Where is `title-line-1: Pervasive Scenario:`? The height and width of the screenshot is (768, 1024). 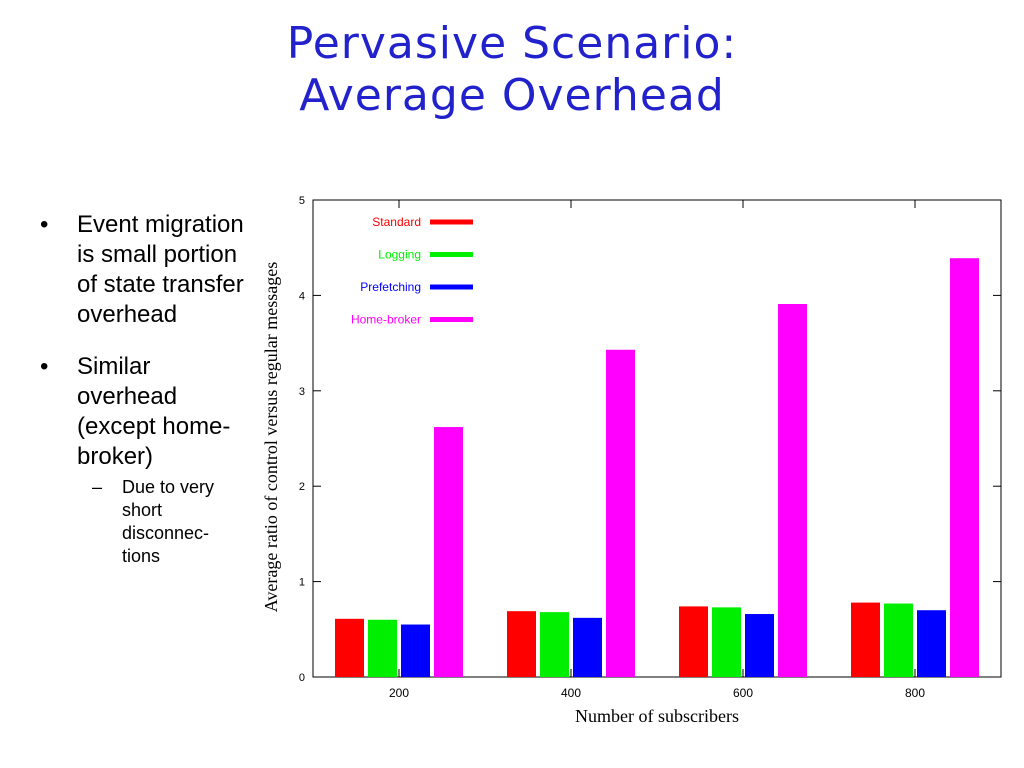 title-line-1: Pervasive Scenario: is located at coordinates (512, 43).